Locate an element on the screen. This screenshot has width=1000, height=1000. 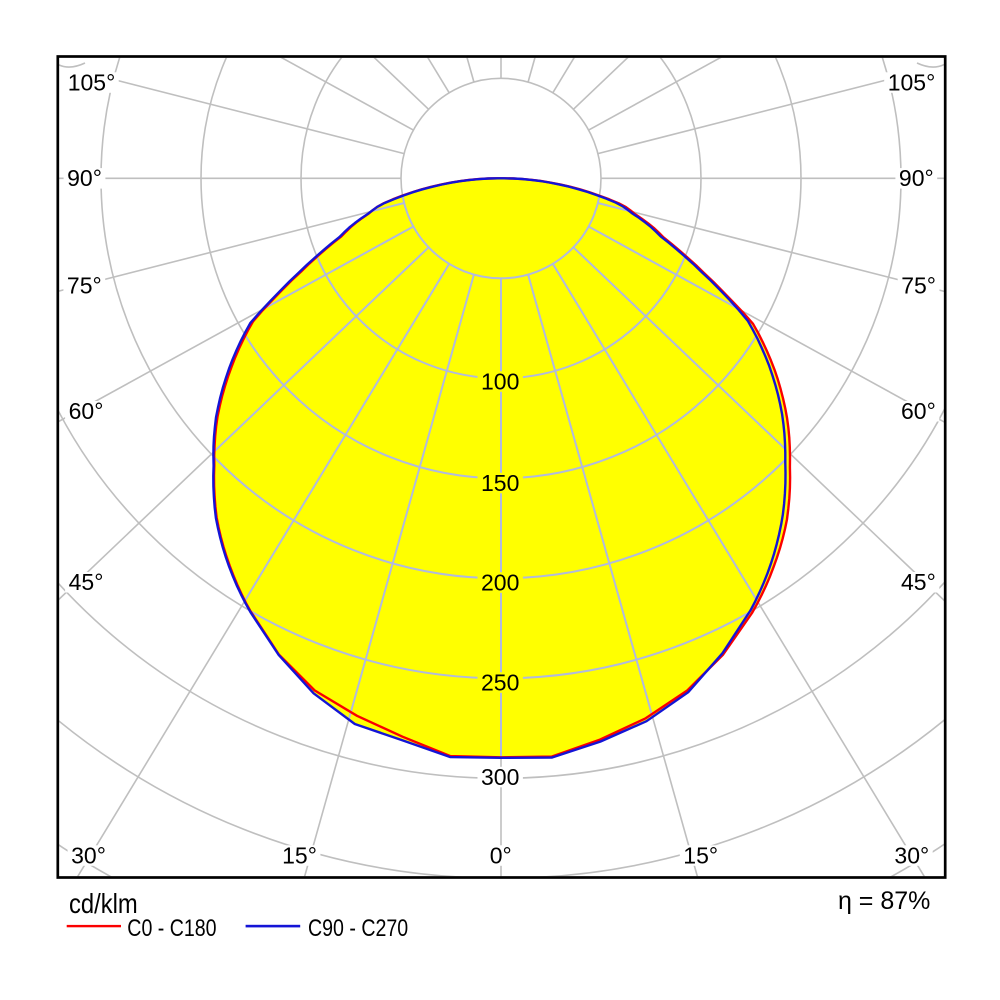
svg-text: 100 is located at coordinates (500, 381).